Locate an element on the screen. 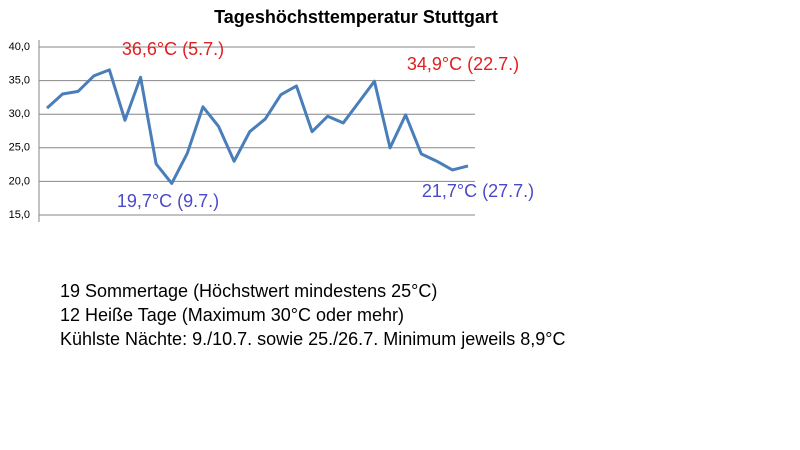  data-line is located at coordinates (257, 126).